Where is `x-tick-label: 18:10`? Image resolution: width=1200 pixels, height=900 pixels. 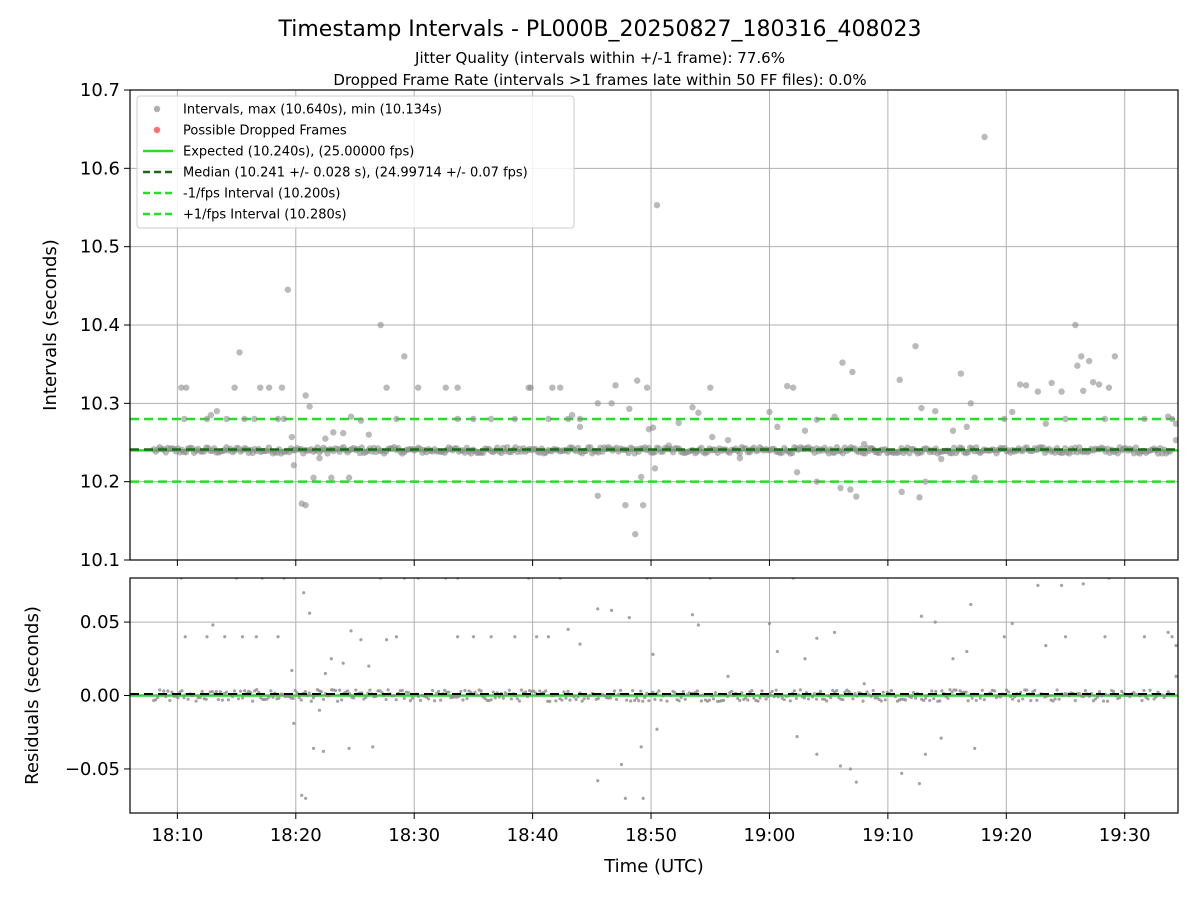 x-tick-label: 18:10 is located at coordinates (177, 835).